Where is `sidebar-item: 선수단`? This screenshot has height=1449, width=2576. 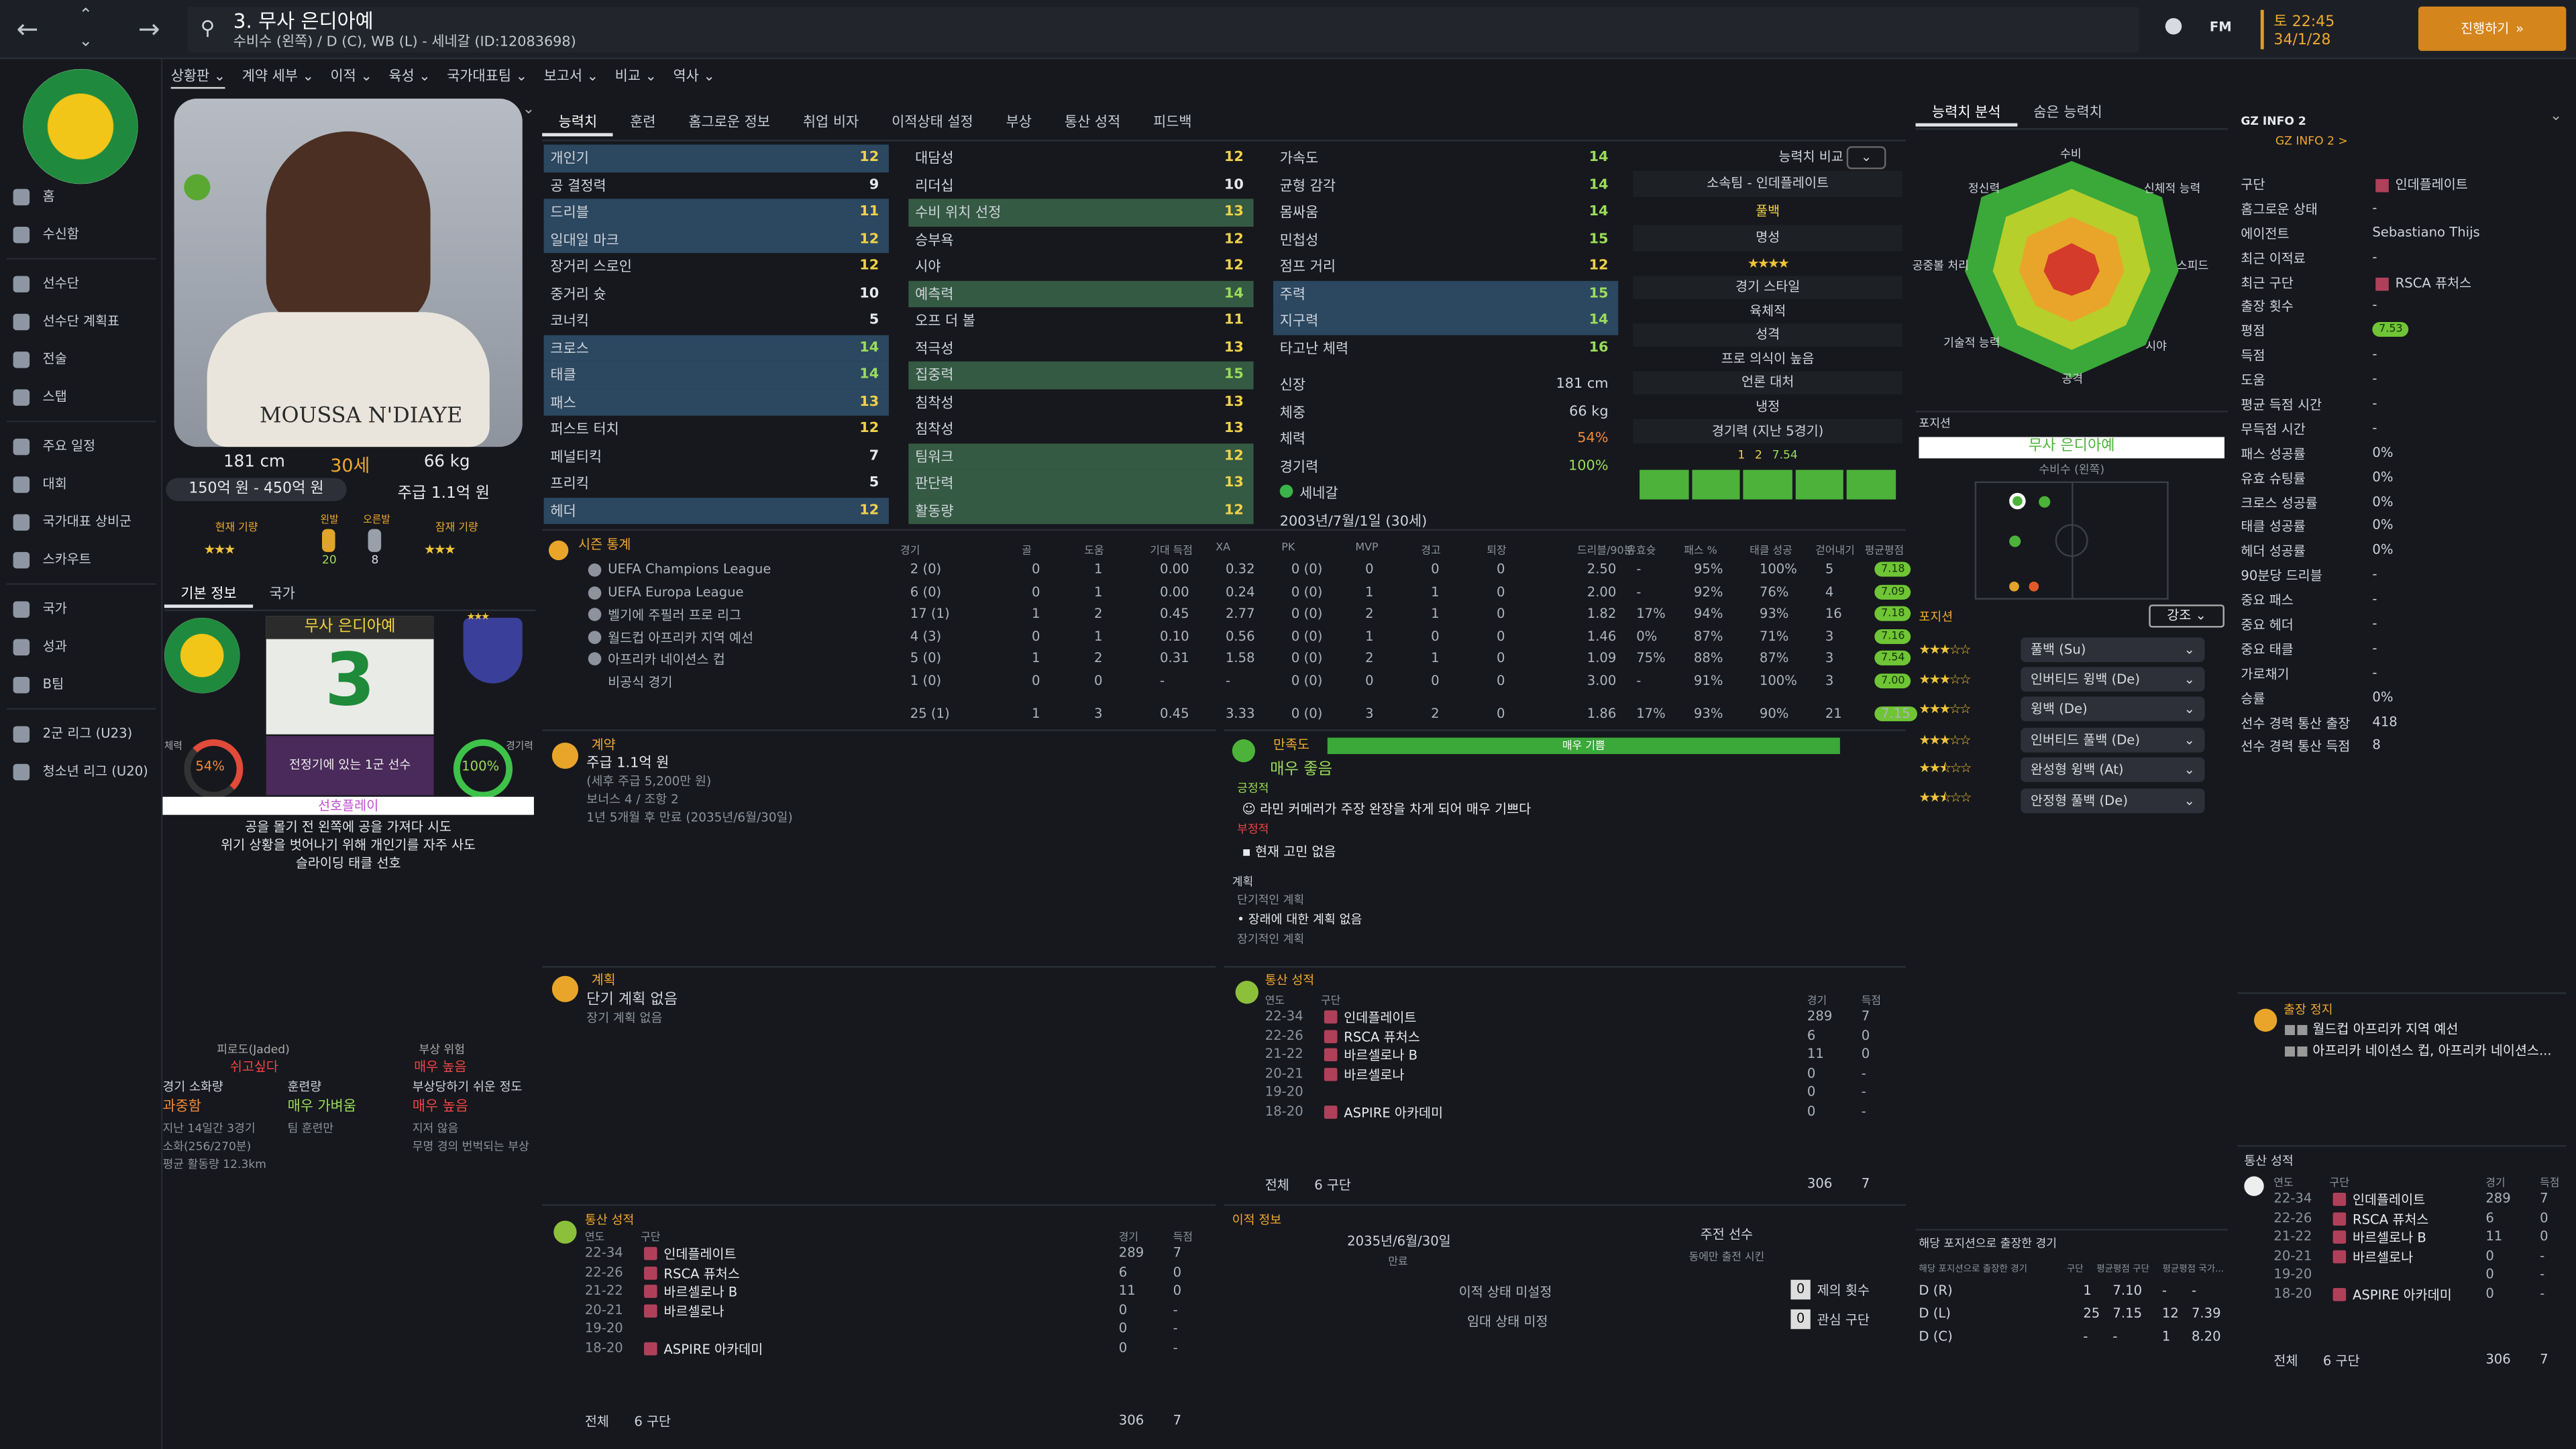 sidebar-item: 선수단 is located at coordinates (81, 283).